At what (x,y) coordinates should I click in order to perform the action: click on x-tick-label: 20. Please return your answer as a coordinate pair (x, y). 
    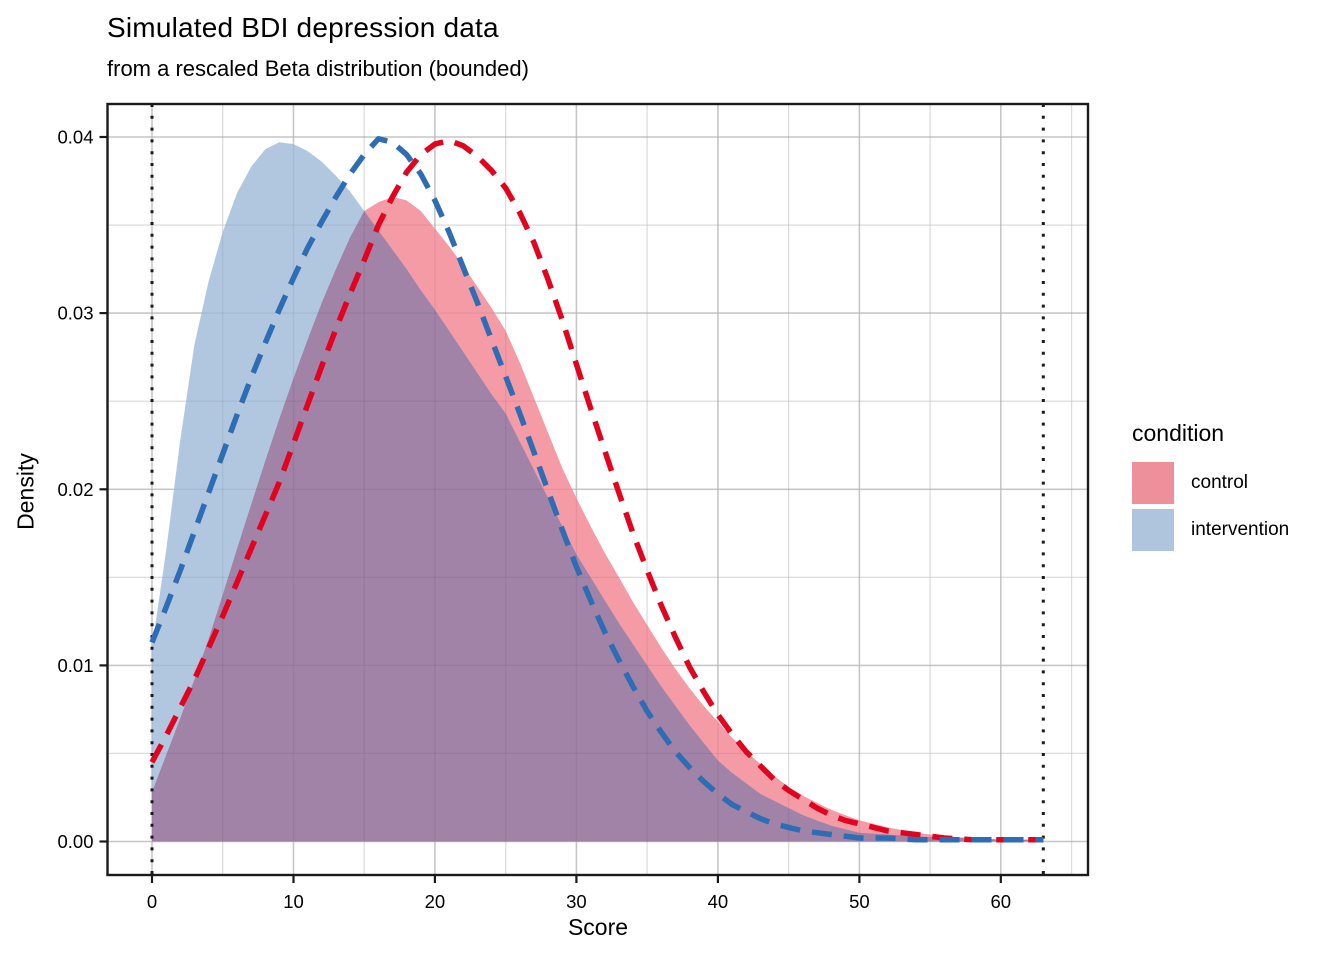
    Looking at the image, I should click on (435, 901).